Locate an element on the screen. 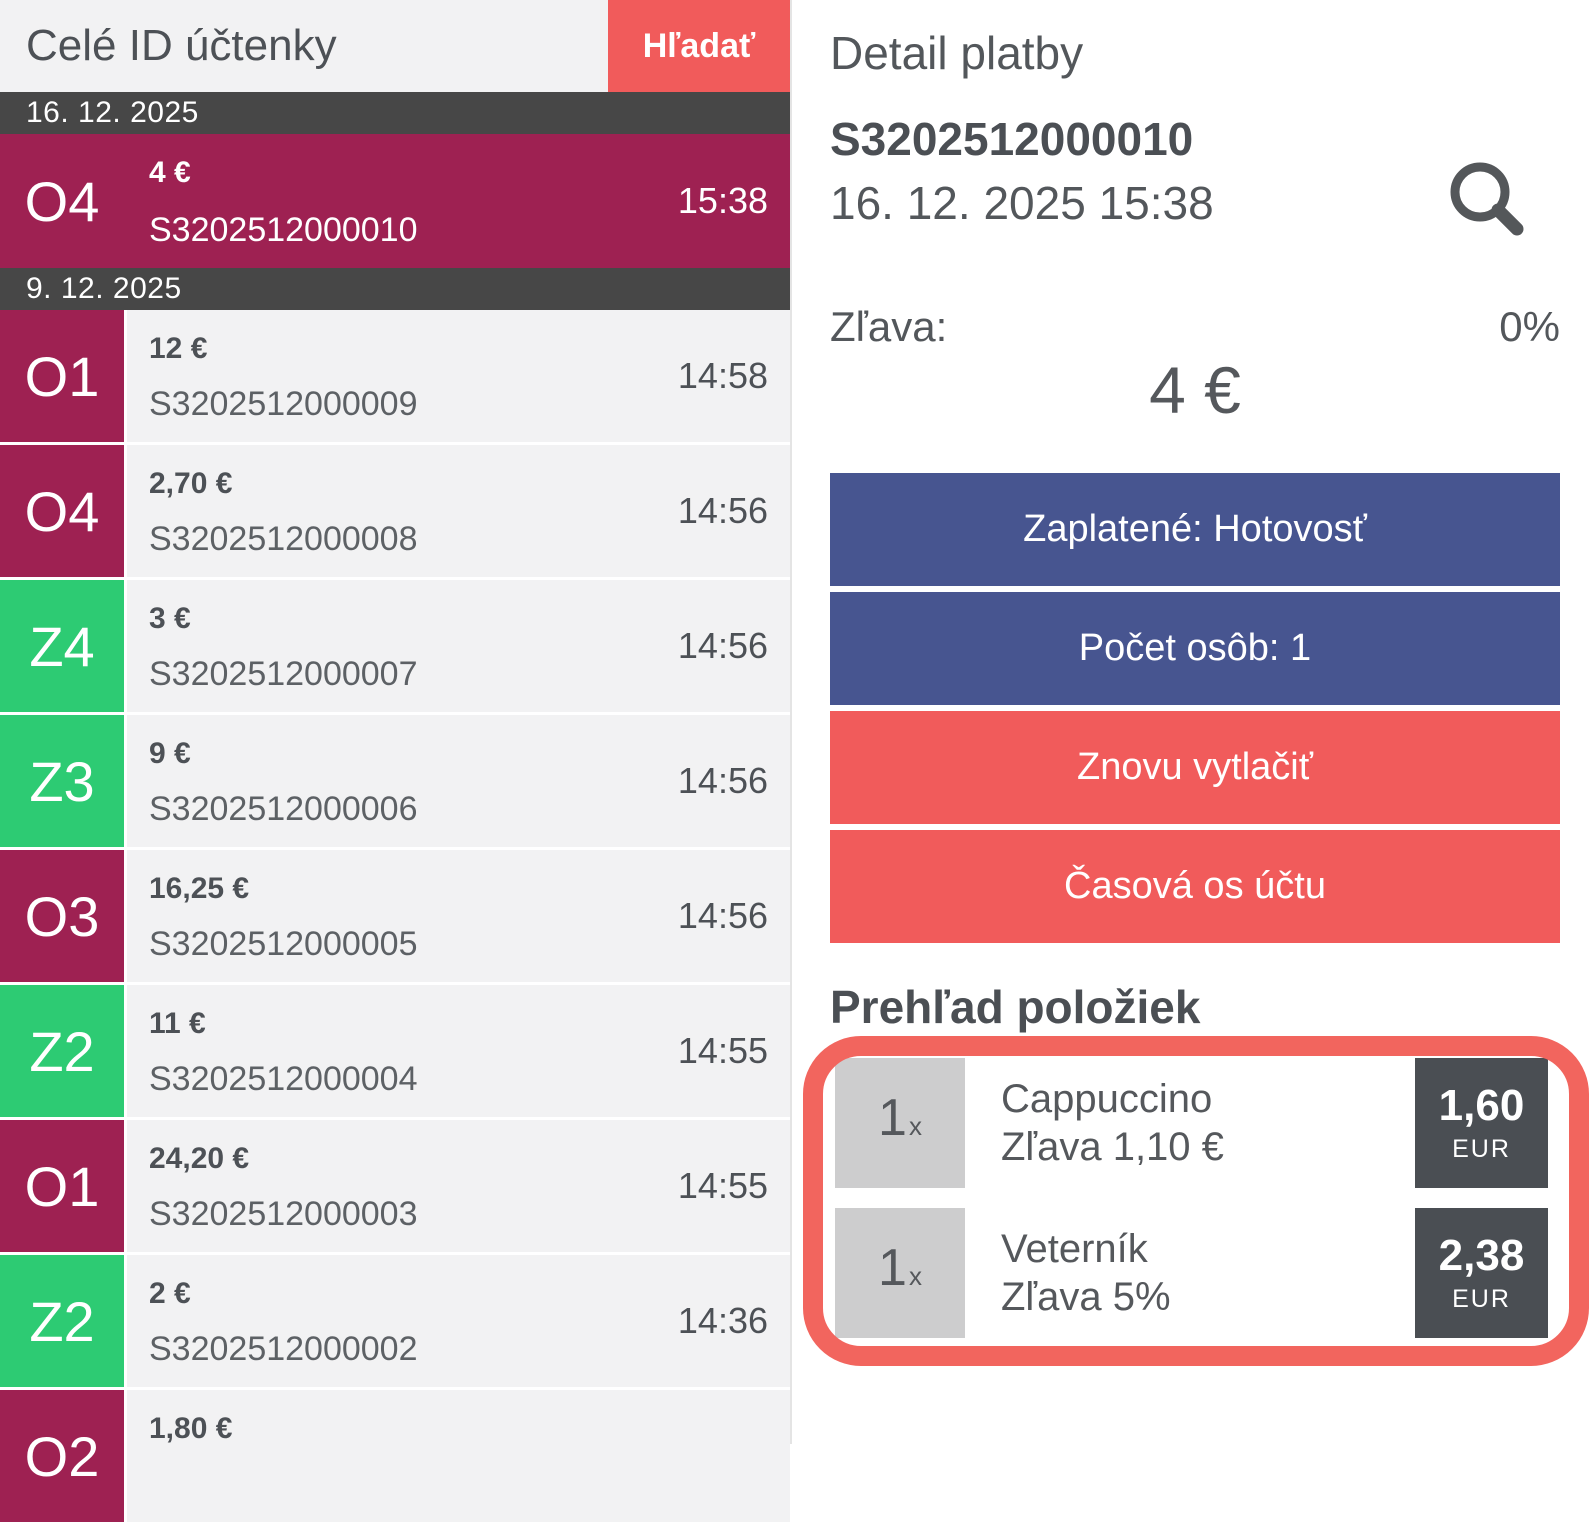 This screenshot has width=1592, height=1522. receipt-row-content: 2,70 € S3202512000008 14:56 is located at coordinates (458, 511).